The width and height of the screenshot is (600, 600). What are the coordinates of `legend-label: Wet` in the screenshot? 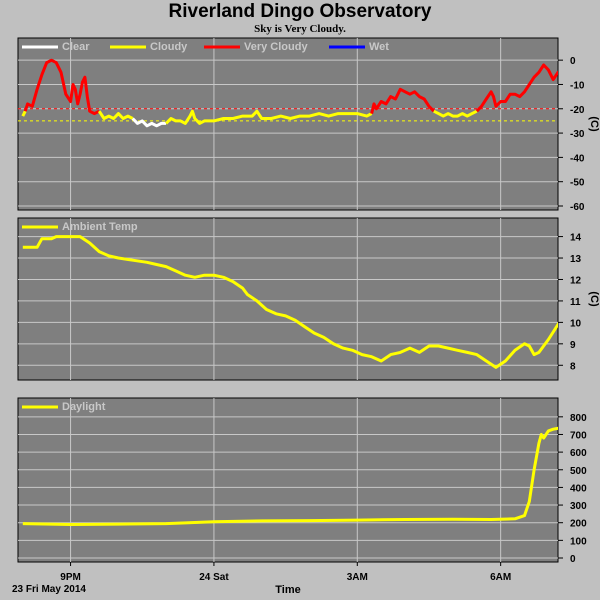 It's located at (379, 47).